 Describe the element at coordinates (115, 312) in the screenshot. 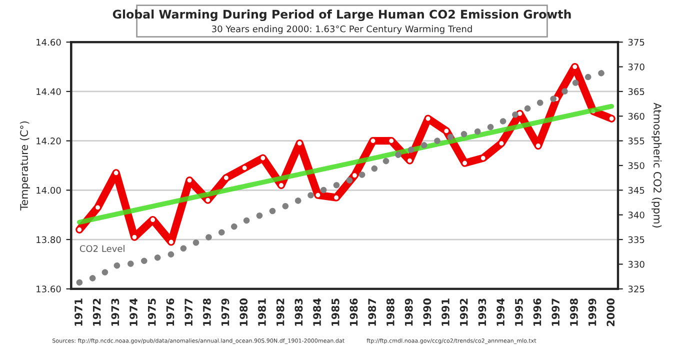

I see `x-tick-label: 1973` at that location.